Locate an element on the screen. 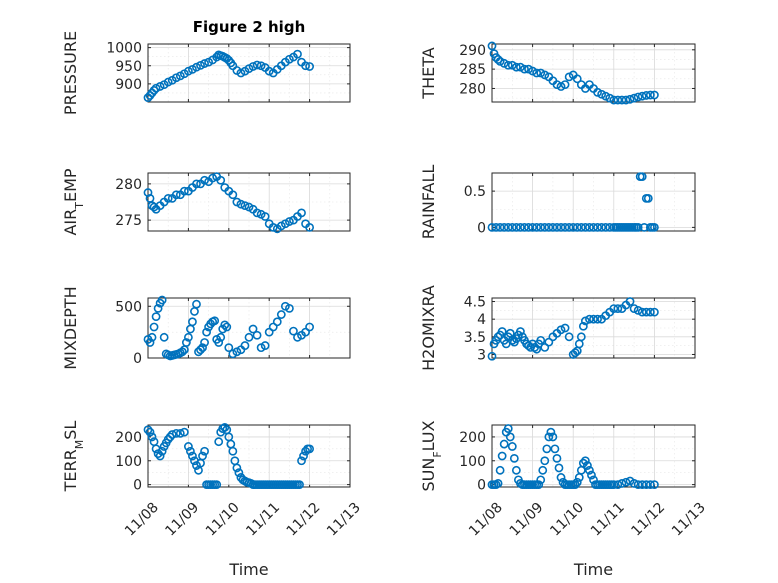  x-tick-label: 11/10 is located at coordinates (567, 520).